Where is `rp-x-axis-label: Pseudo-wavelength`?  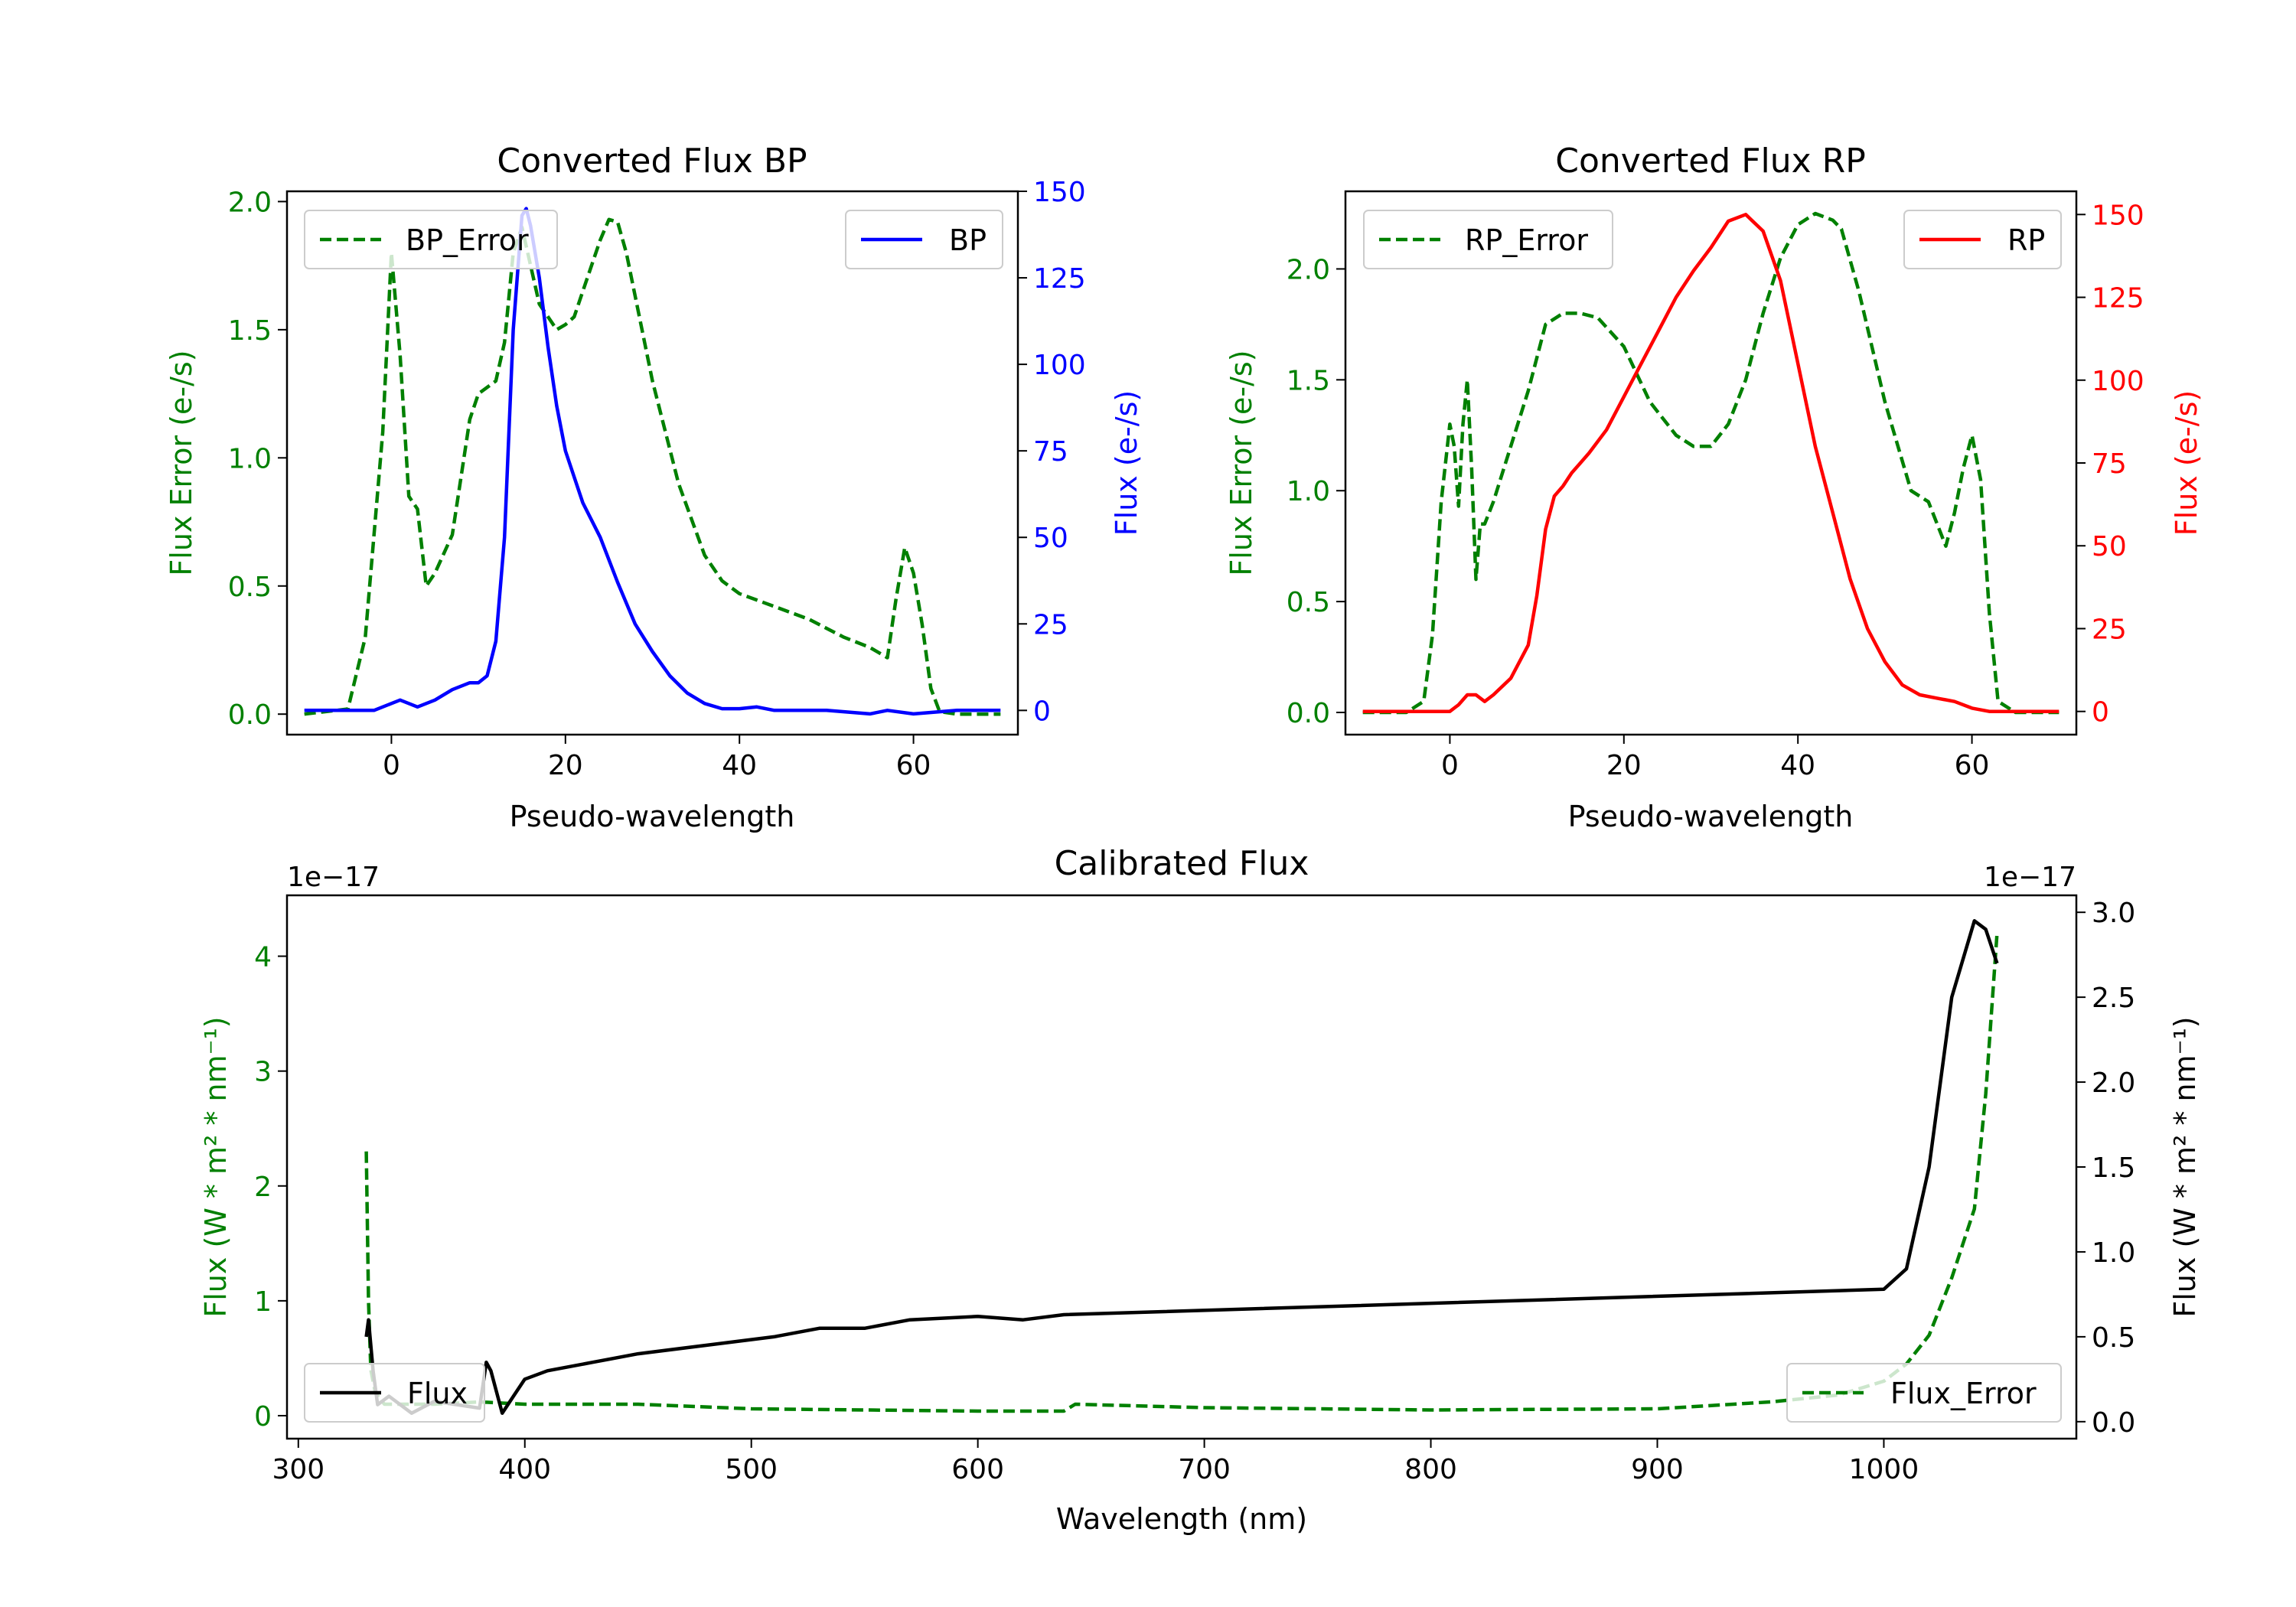
rp-x-axis-label: Pseudo-wavelength is located at coordinates (1711, 817).